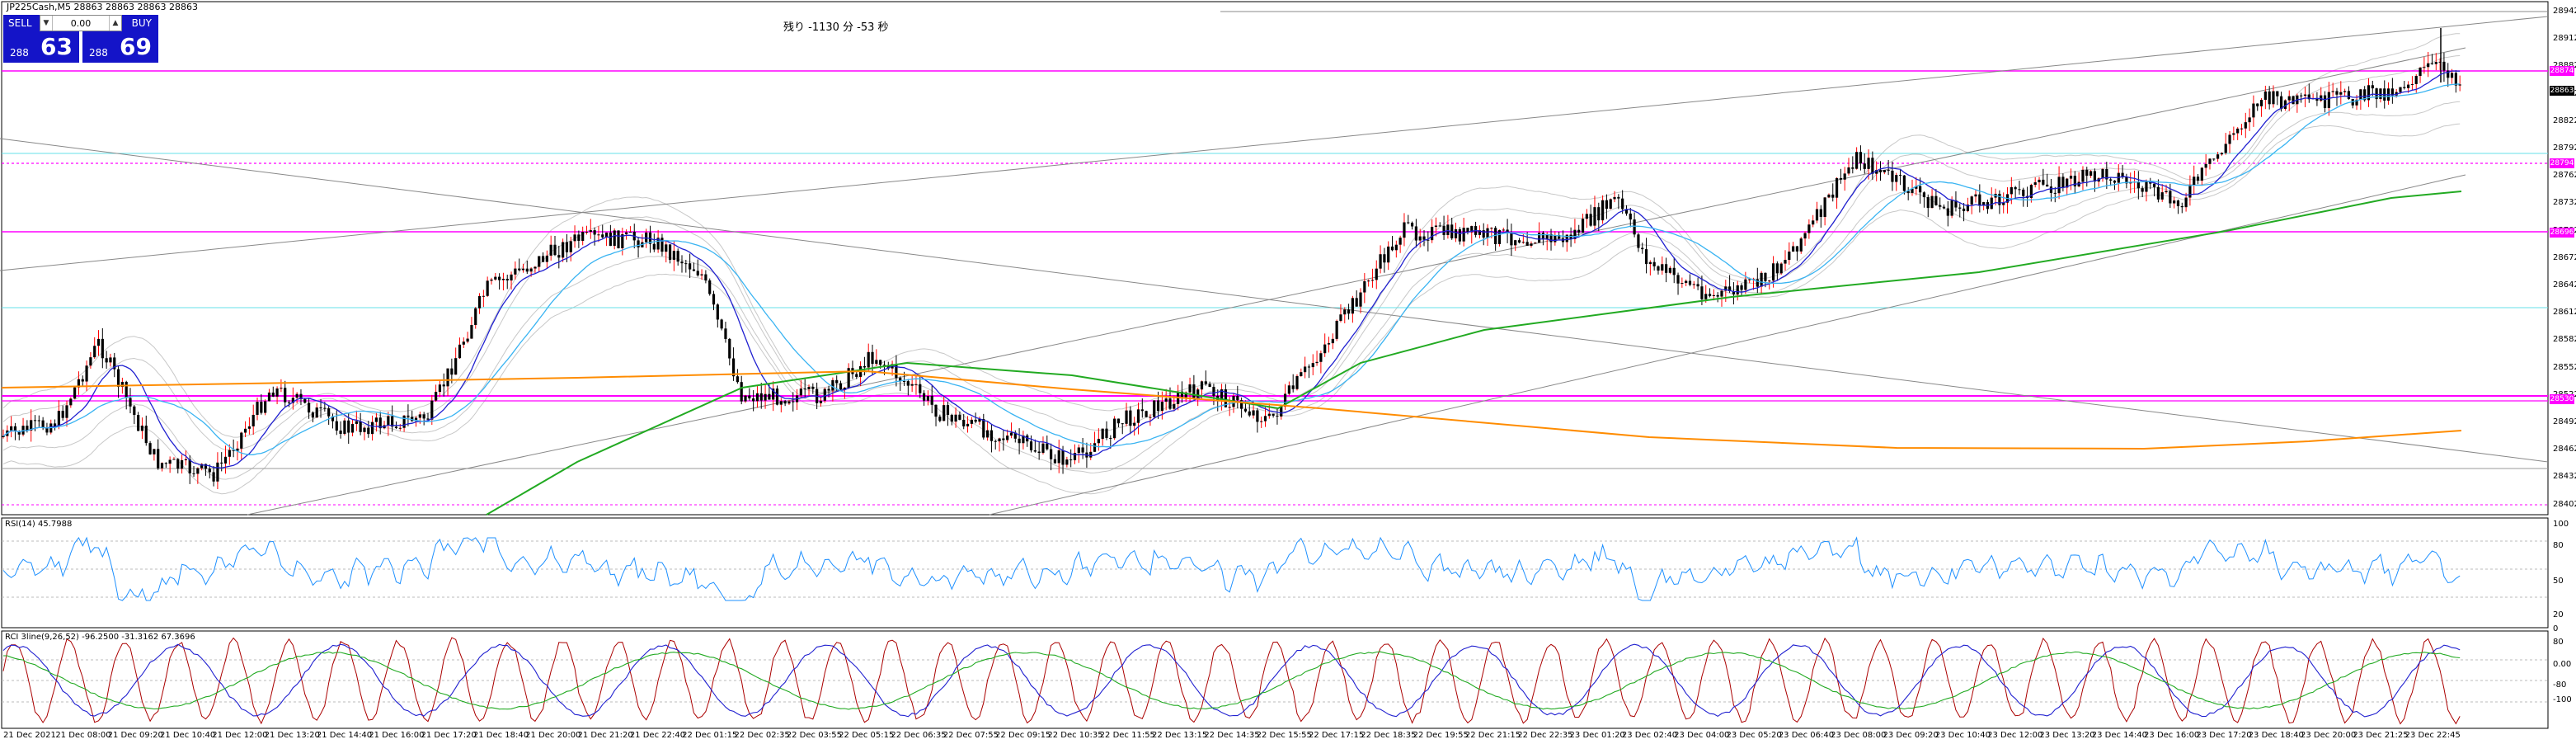 The image size is (2576, 744). I want to click on lot-increase-icon: ▲, so click(115, 23).